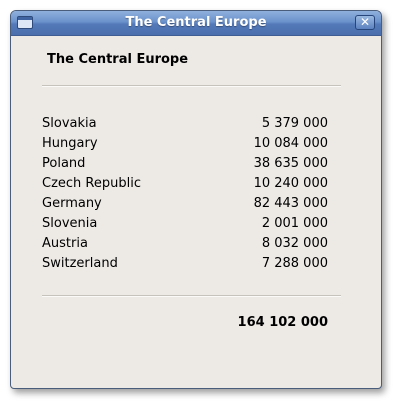 The image size is (400, 409). I want to click on country-population: 10 084 000, so click(290, 143).